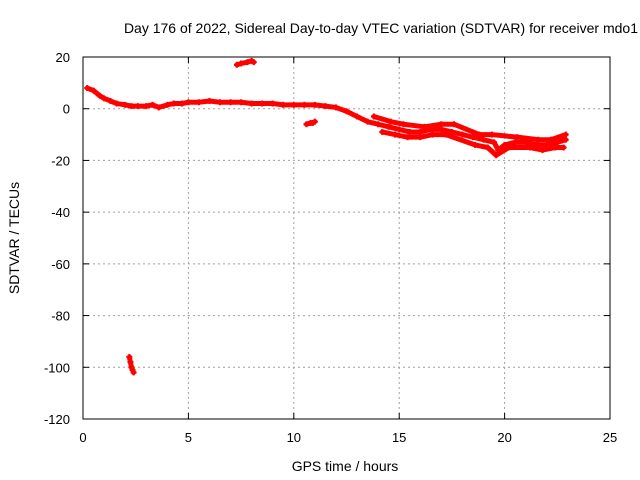 The width and height of the screenshot is (640, 480). What do you see at coordinates (399, 437) in the screenshot?
I see `x-tick-label: 15` at bounding box center [399, 437].